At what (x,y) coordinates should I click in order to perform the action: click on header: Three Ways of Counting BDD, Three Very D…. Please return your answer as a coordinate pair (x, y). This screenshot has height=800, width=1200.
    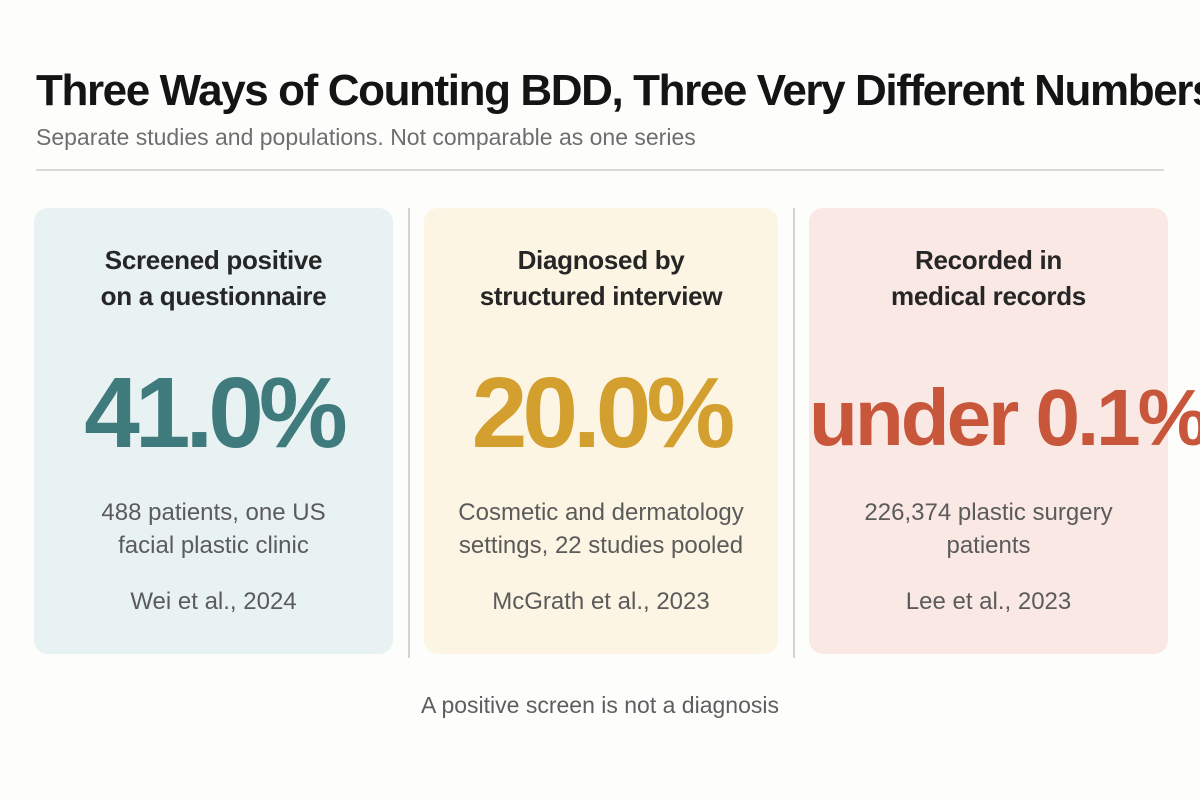
    Looking at the image, I should click on (618, 109).